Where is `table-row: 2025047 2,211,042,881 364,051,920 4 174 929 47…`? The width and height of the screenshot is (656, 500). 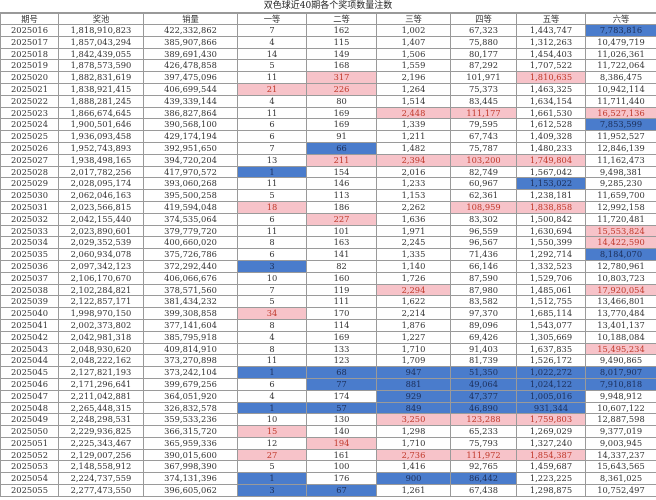
table-row: 2025047 2,211,042,881 364,051,920 4 174 929 47… is located at coordinates (328, 396).